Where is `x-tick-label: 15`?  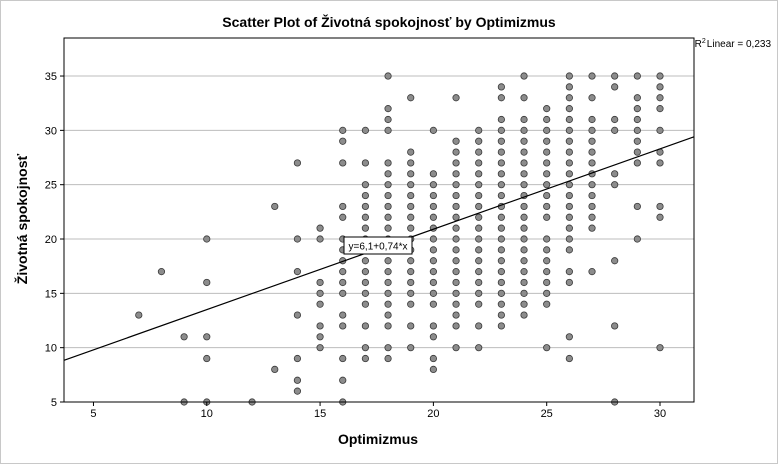 x-tick-label: 15 is located at coordinates (320, 414).